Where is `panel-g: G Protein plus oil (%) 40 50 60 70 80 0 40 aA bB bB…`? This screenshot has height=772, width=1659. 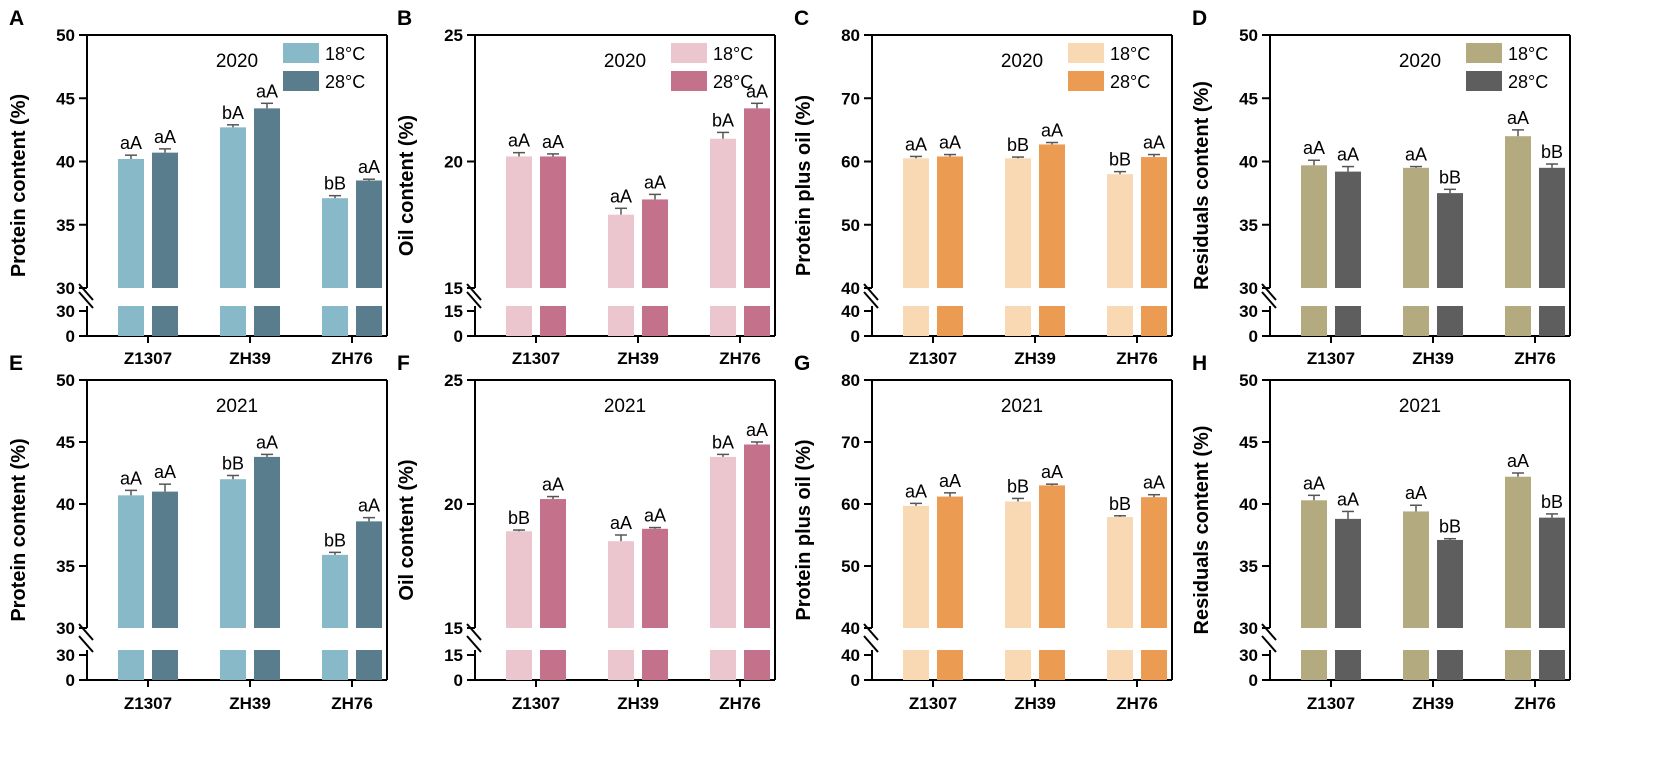 panel-g: G Protein plus oil (%) 40 50 60 70 80 0 40 aA bB bB… is located at coordinates (983, 532).